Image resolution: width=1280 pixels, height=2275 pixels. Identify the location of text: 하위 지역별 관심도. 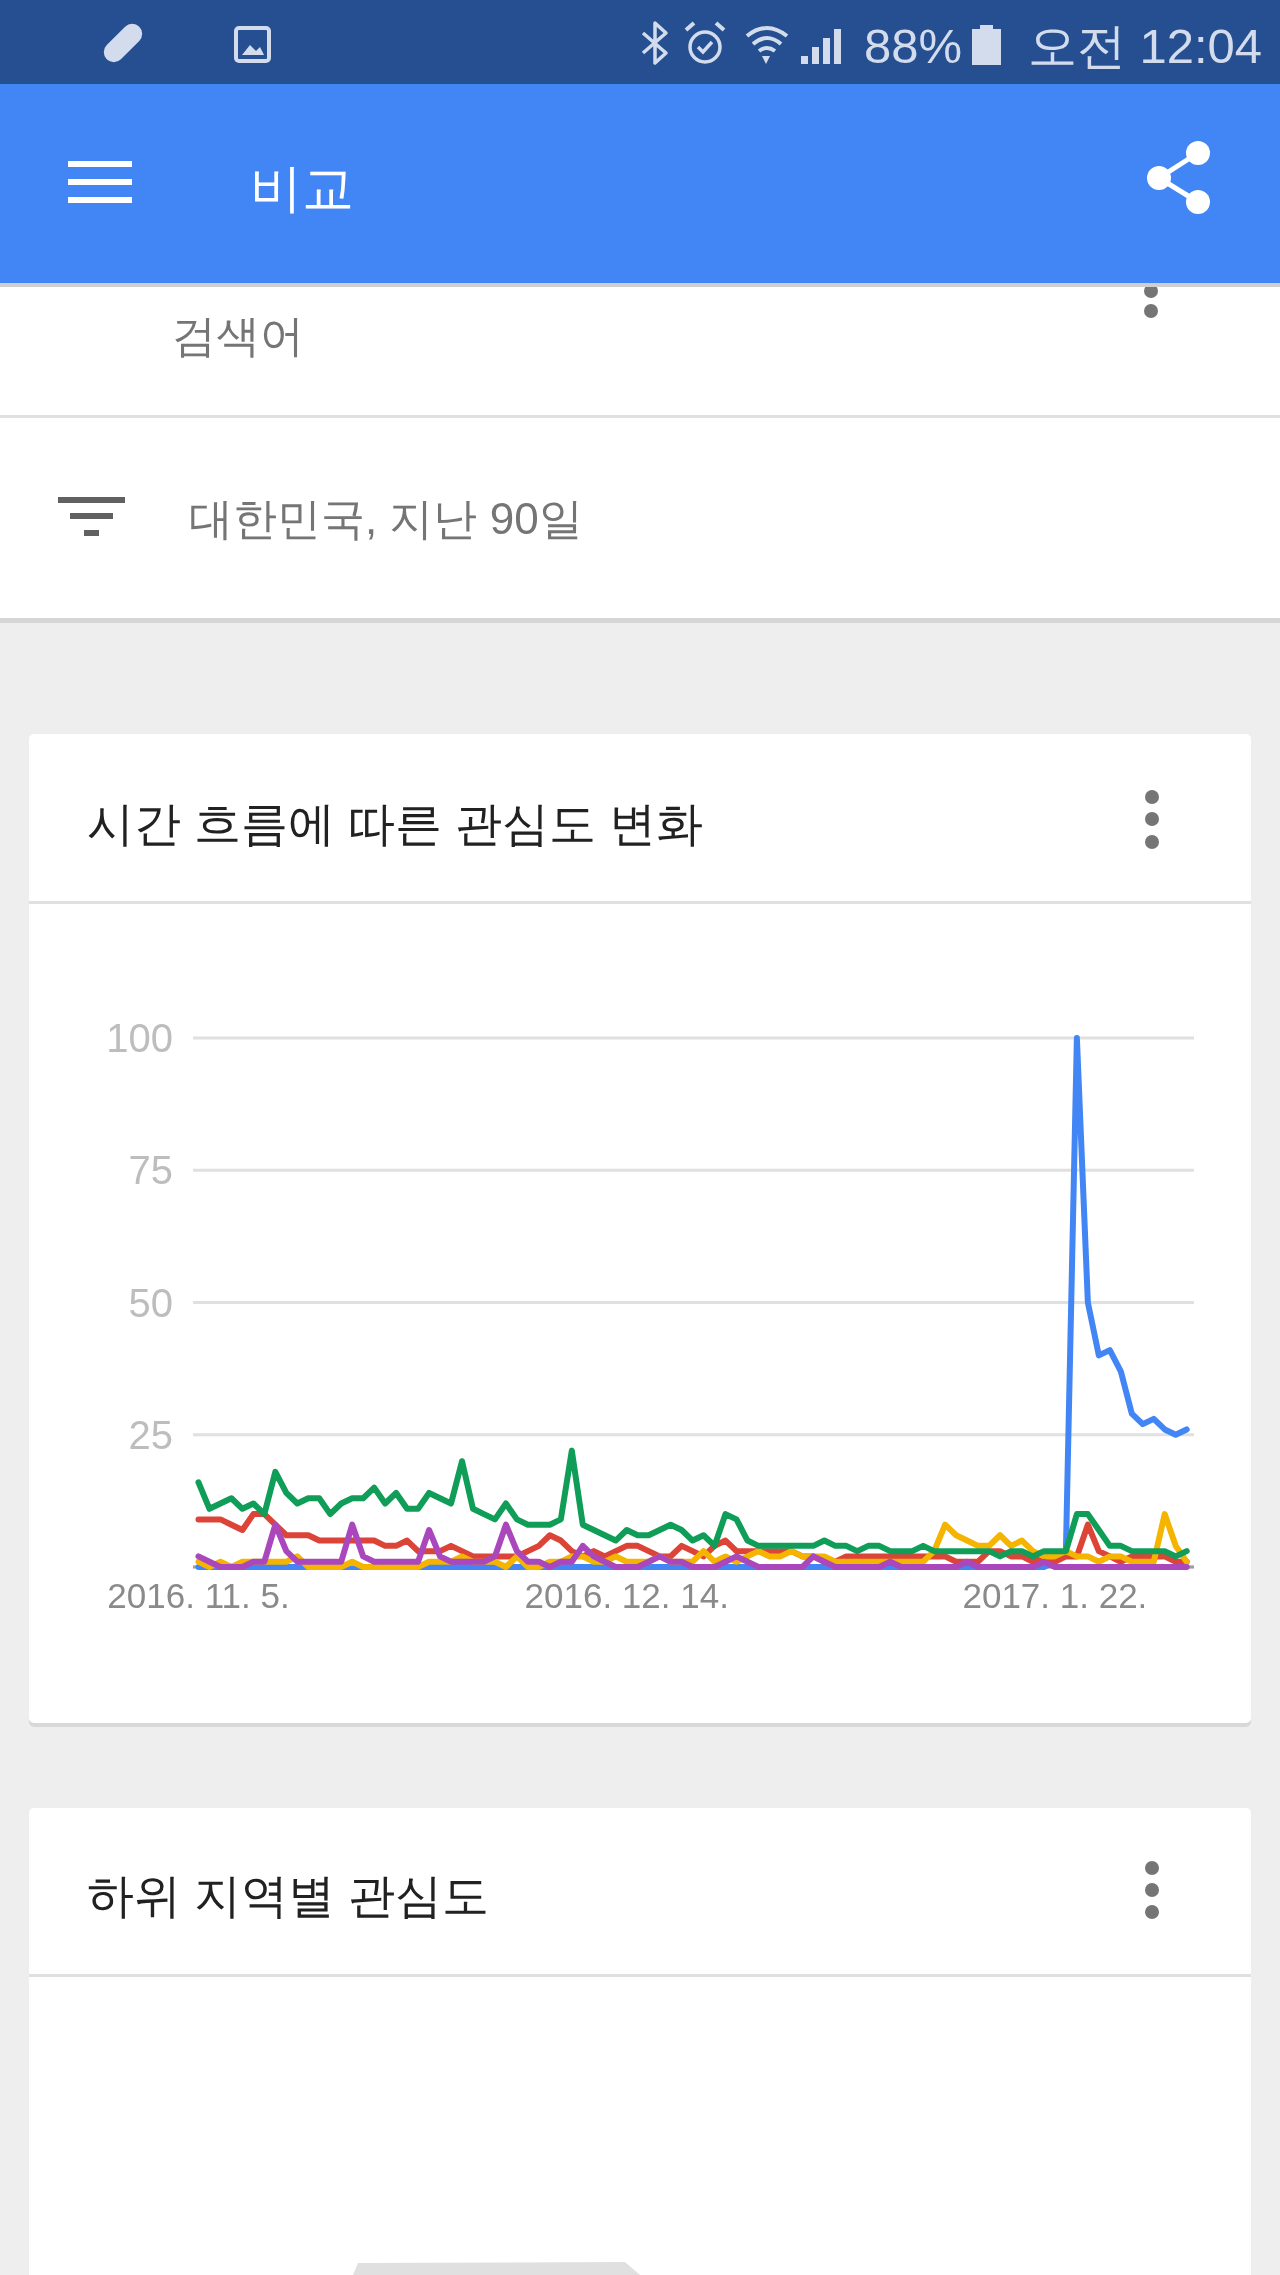
(288, 1895).